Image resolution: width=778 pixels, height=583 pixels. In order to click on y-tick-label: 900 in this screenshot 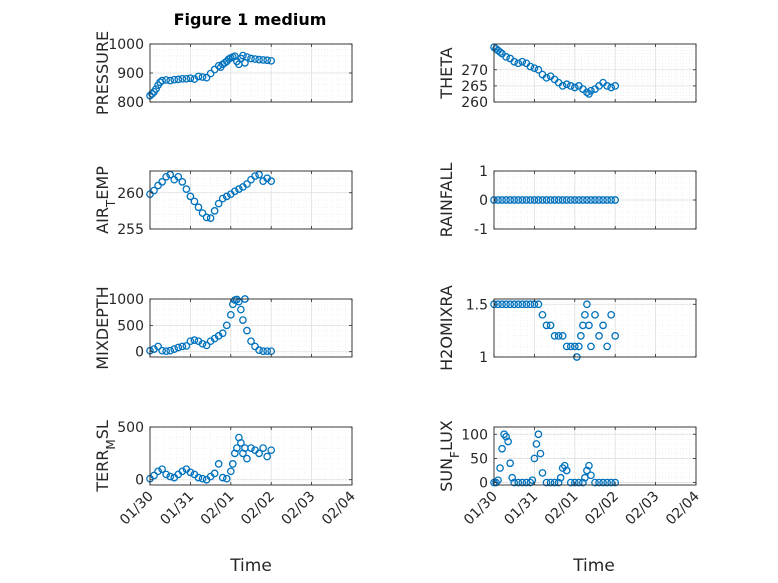, I will do `click(130, 74)`.